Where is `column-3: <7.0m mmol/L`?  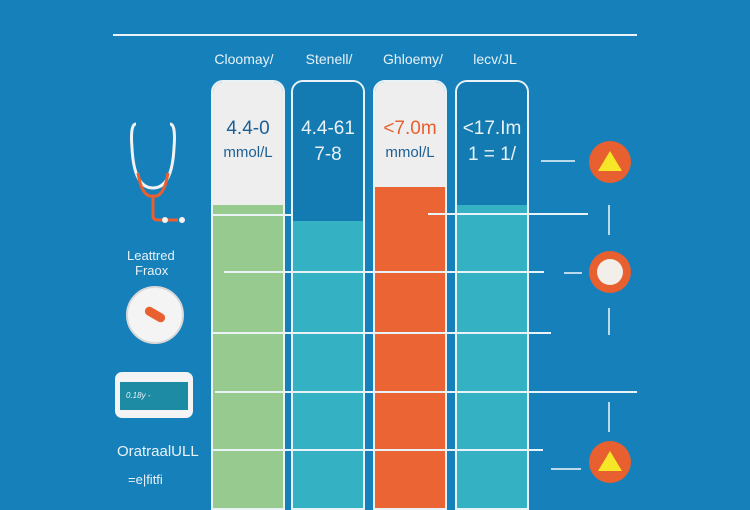 column-3: <7.0m mmol/L is located at coordinates (410, 295).